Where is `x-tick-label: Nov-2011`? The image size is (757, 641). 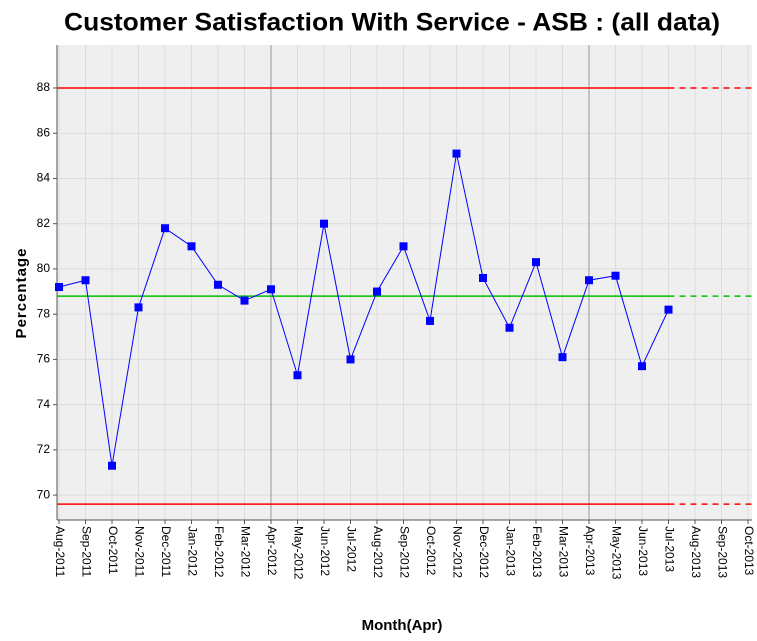
x-tick-label: Nov-2011 is located at coordinates (139, 551).